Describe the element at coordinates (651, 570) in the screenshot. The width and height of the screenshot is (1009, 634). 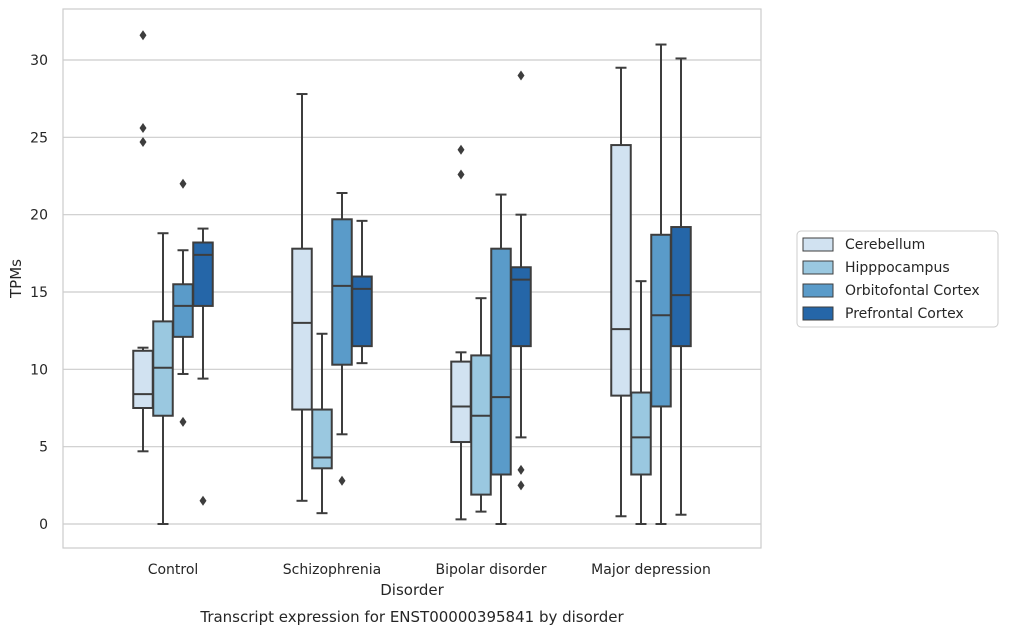
I see `x-tick-label: Major depression` at that location.